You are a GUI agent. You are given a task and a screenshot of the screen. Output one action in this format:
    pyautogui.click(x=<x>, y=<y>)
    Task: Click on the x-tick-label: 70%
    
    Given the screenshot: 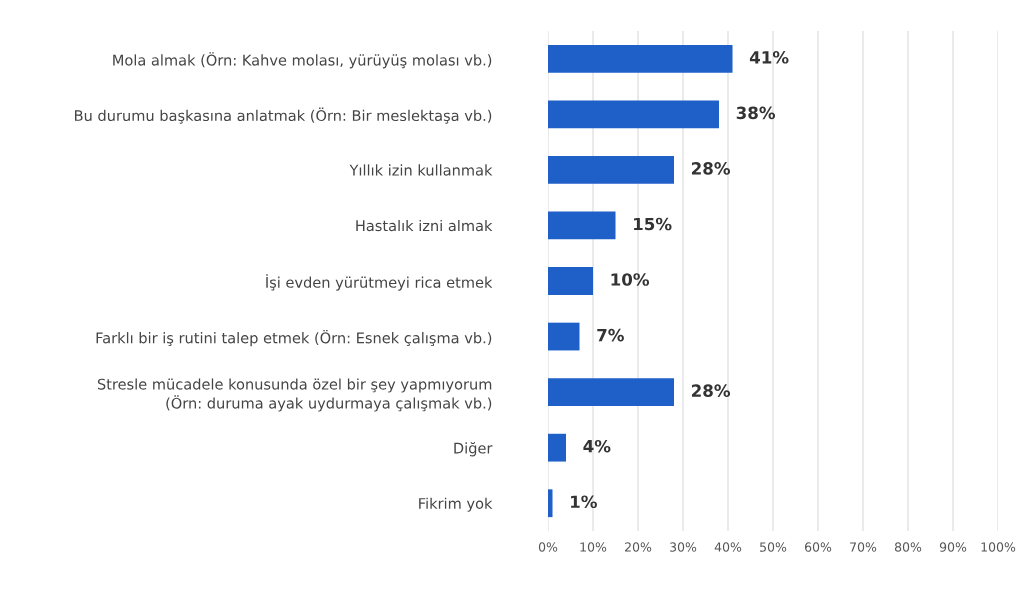 What is the action you would take?
    pyautogui.click(x=863, y=547)
    